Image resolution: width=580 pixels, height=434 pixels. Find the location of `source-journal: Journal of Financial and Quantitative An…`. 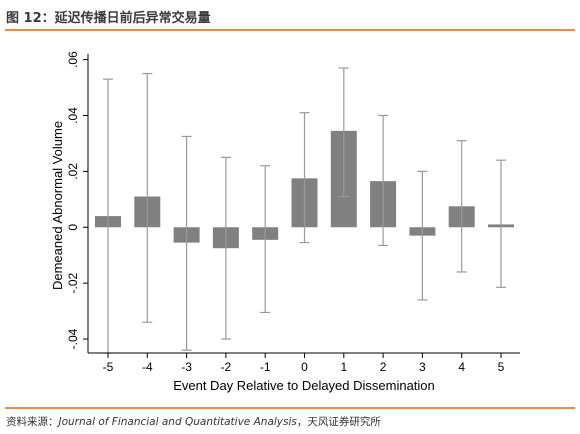

source-journal: Journal of Financial and Quantitative An… is located at coordinates (177, 422).